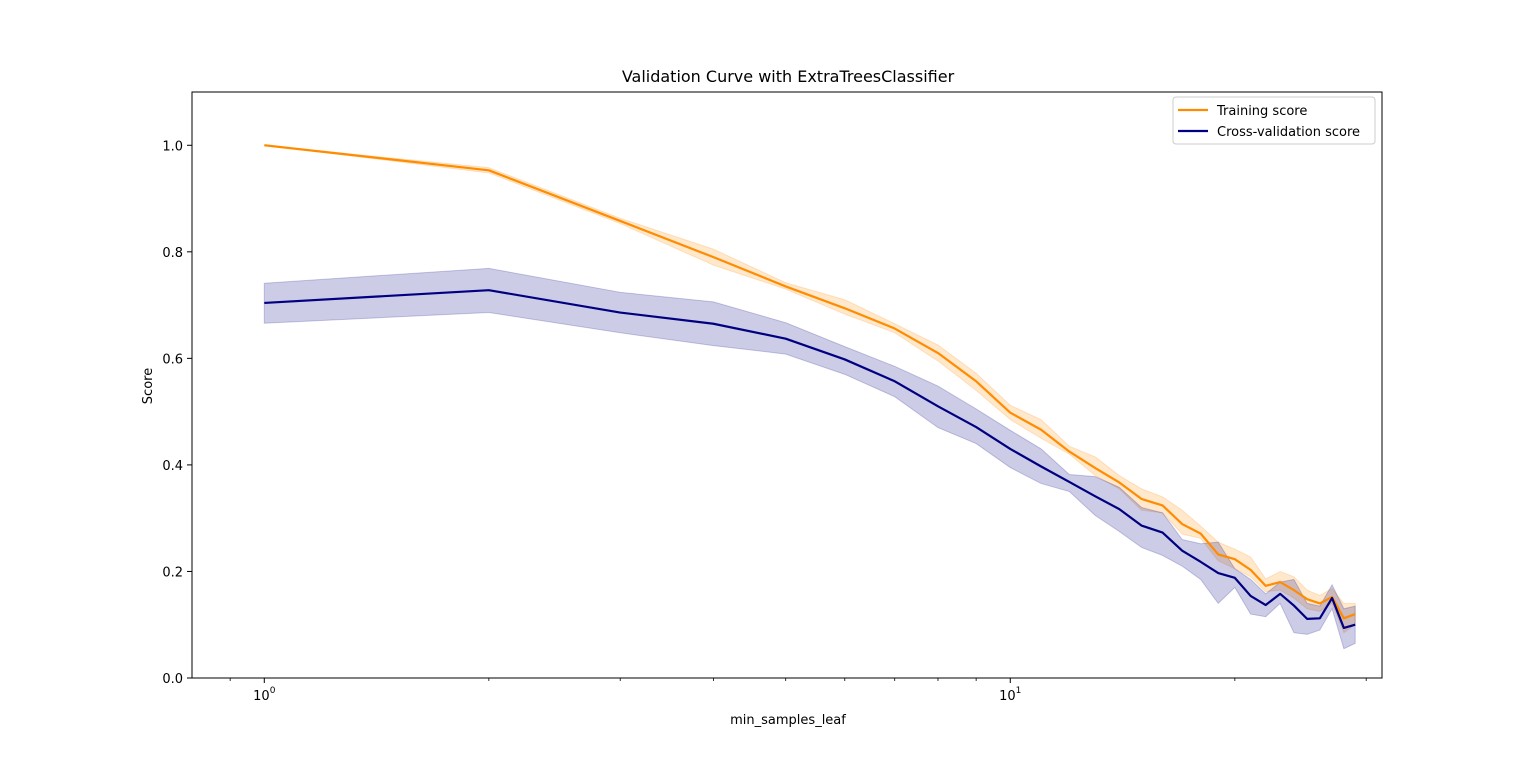 The image size is (1536, 762). What do you see at coordinates (177, 413) in the screenshot?
I see `y-axis-ticks: 0.0 0.2 0.4 0.6 0.8 1.0` at bounding box center [177, 413].